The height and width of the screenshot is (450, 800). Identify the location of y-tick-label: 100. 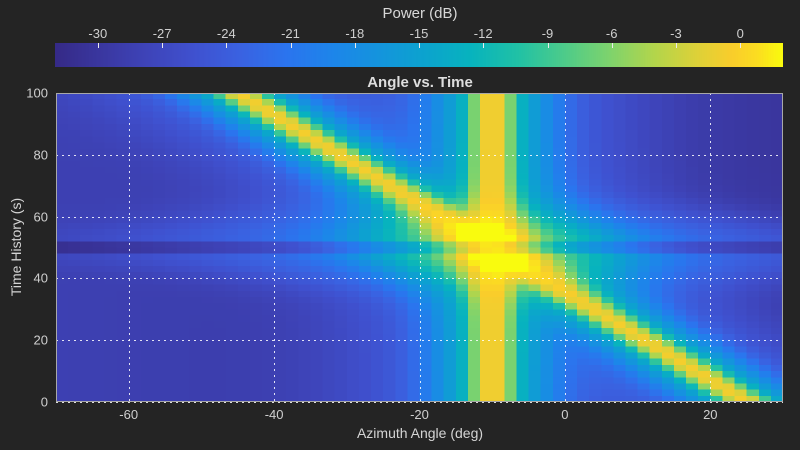
(37, 93).